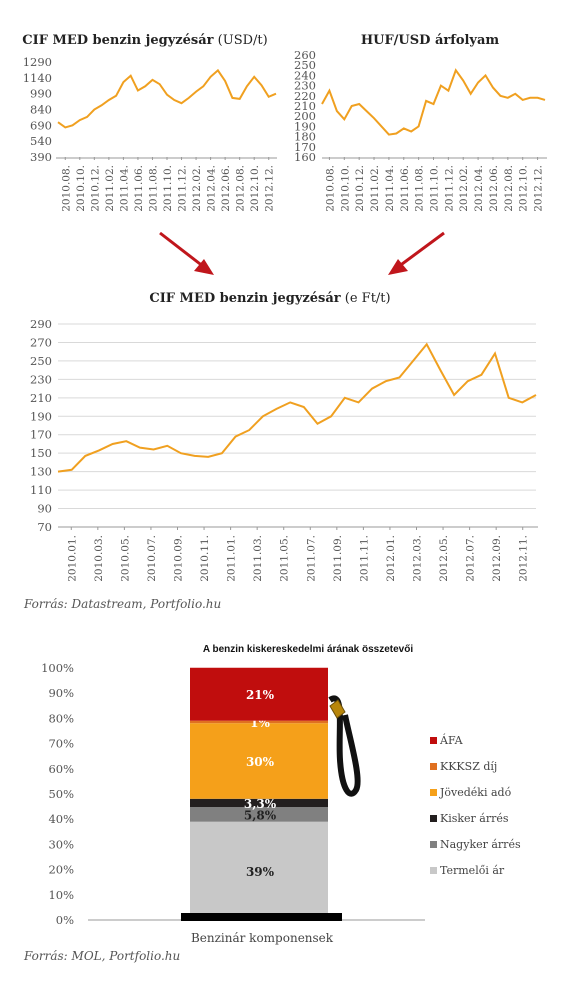 This screenshot has height=987, width=577. I want to click on y-tick-label: 540, so click(41, 141).